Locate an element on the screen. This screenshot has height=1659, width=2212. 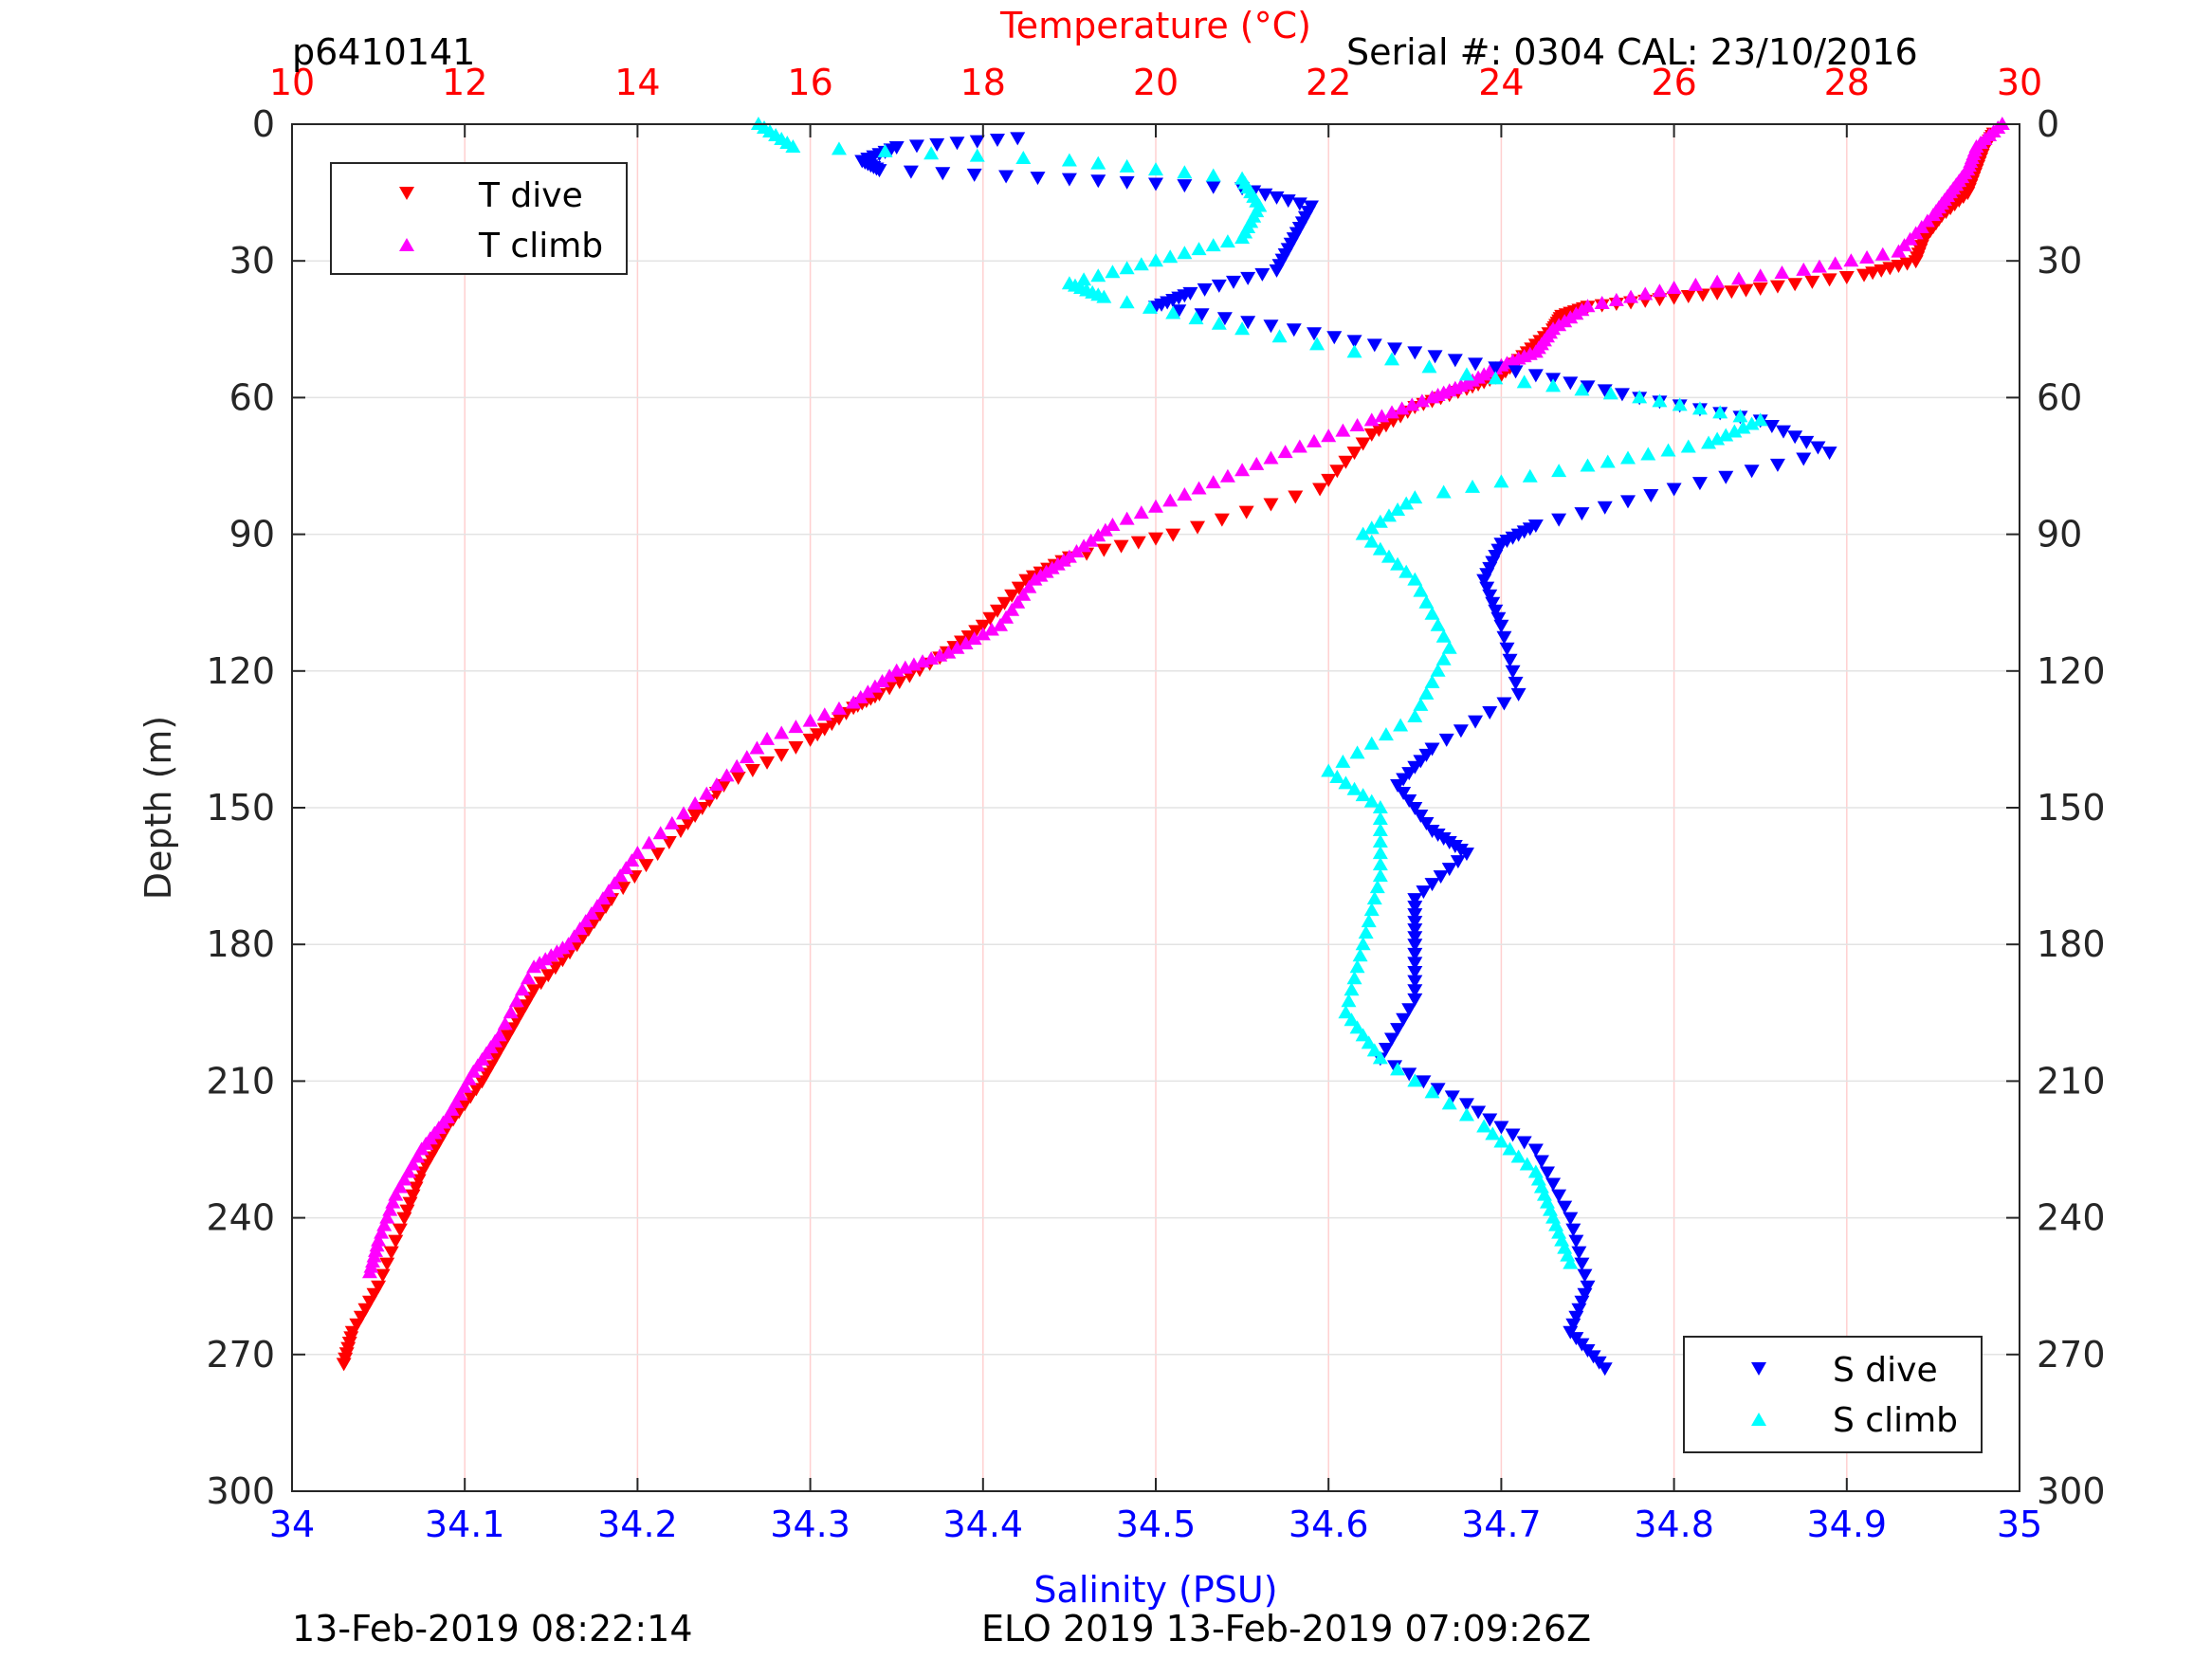
depth-tick-label-left: 210 is located at coordinates (240, 1081).